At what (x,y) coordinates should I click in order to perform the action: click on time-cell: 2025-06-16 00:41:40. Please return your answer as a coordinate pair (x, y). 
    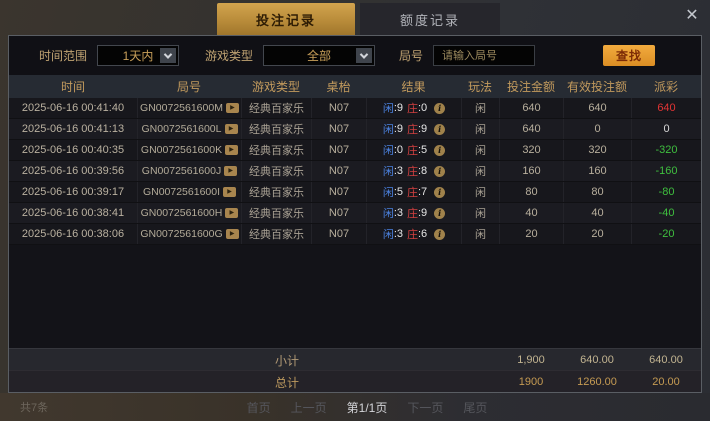
    Looking at the image, I should click on (73, 108).